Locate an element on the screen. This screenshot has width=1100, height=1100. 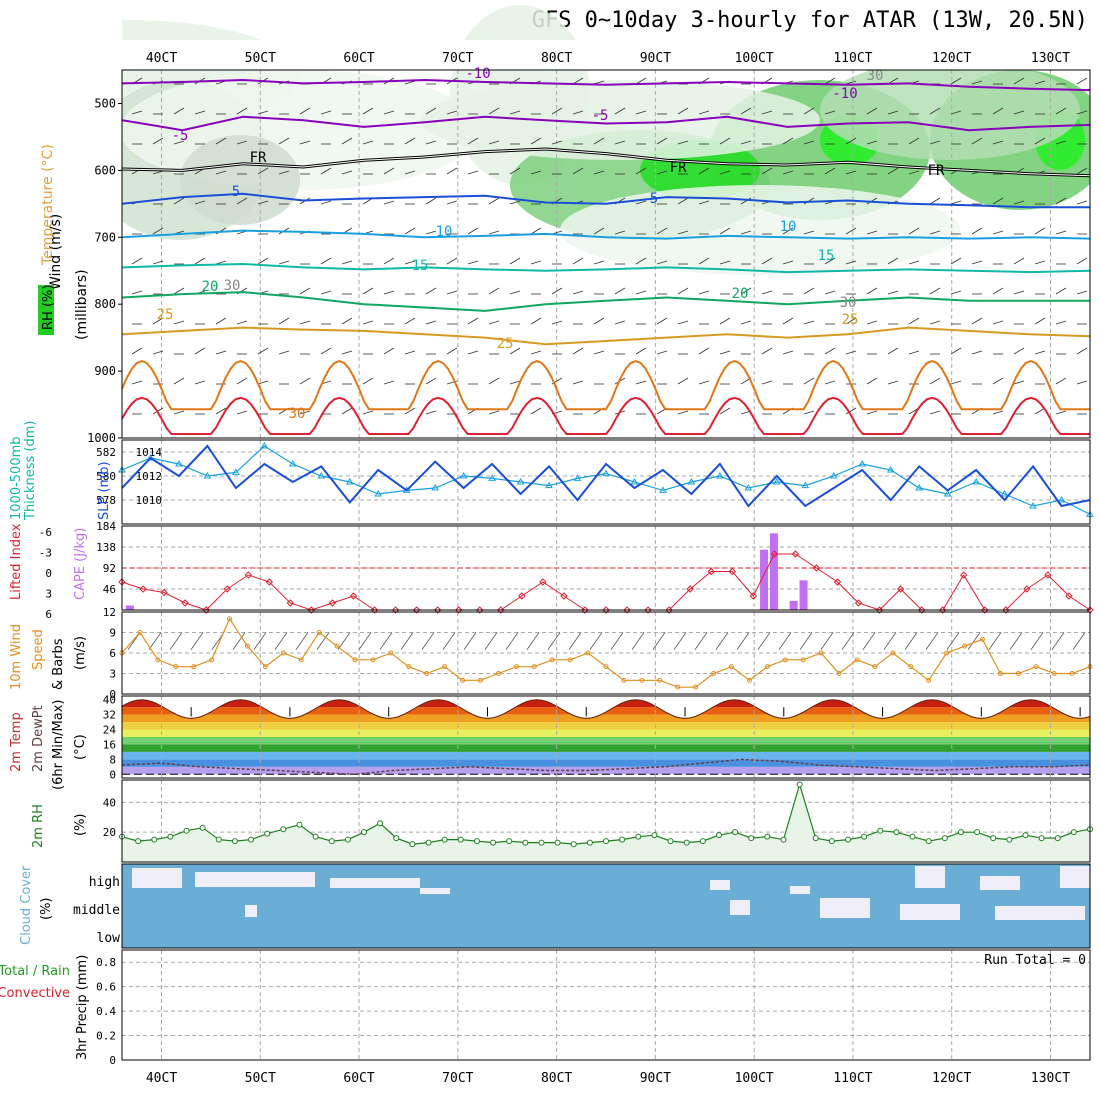
x-tick-bottom-90CT: 90CT is located at coordinates (655, 1078).